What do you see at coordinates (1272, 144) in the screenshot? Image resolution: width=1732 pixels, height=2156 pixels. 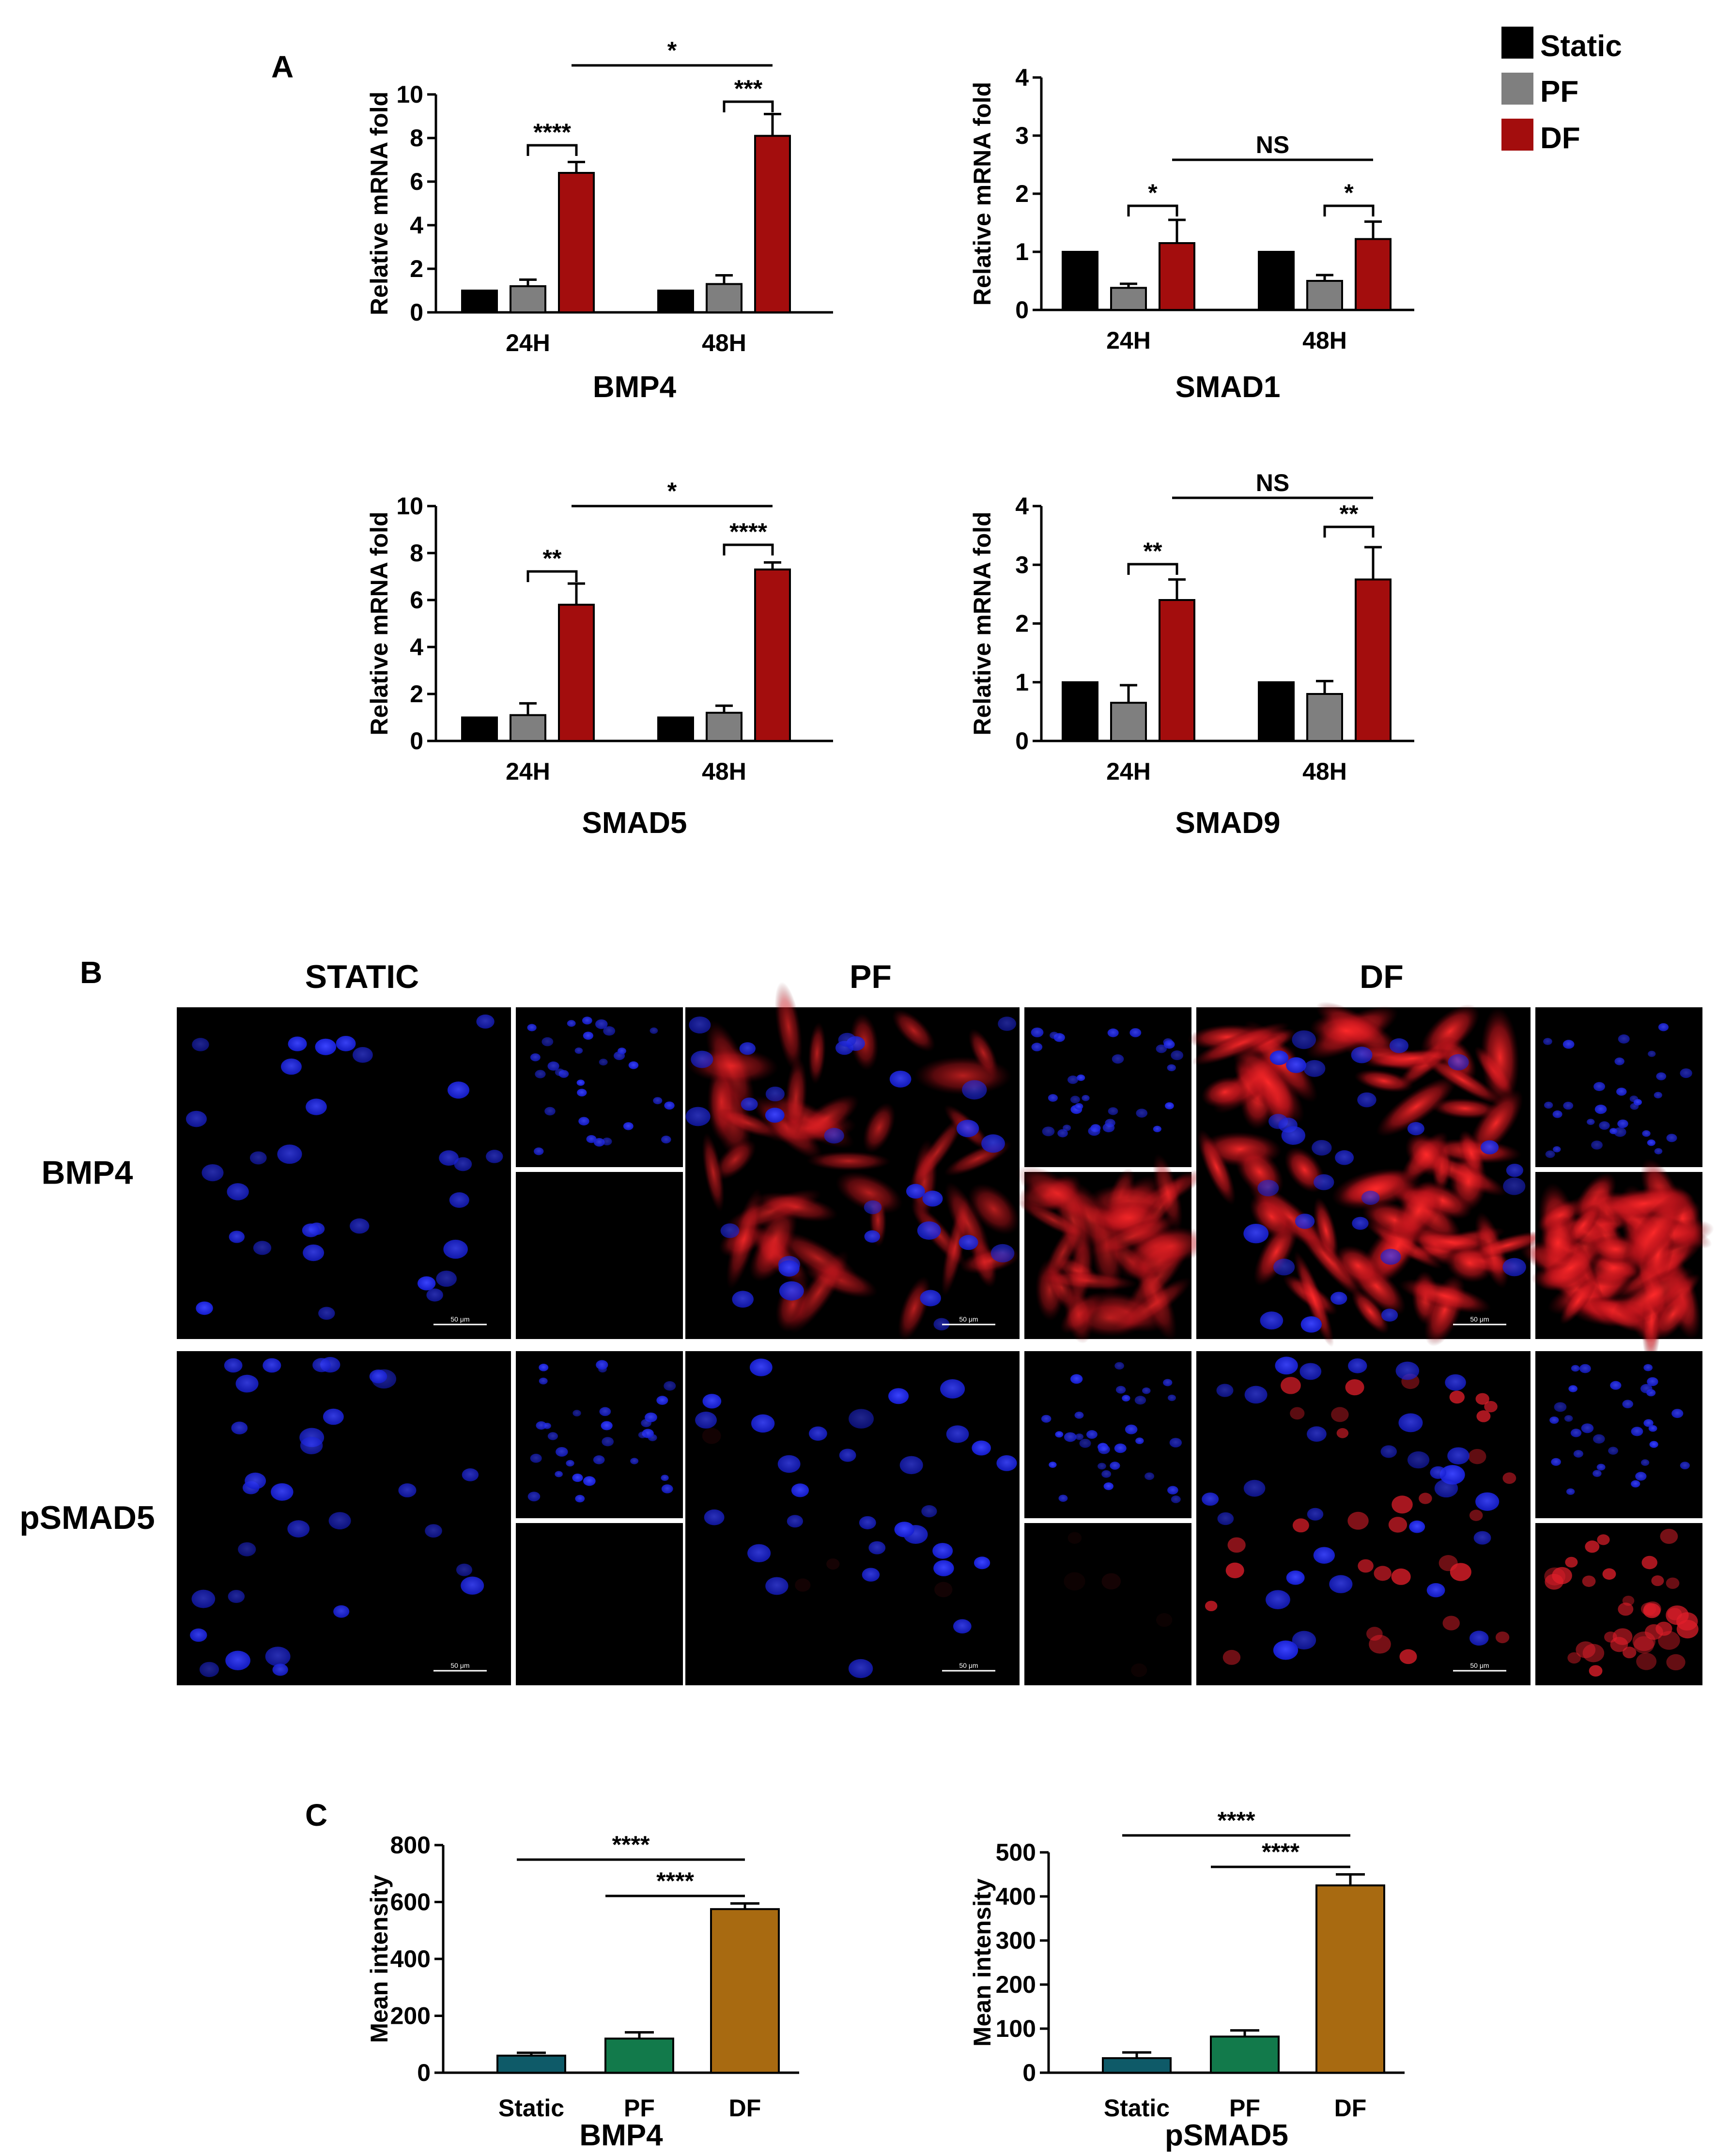 I see `significance-label: NS` at bounding box center [1272, 144].